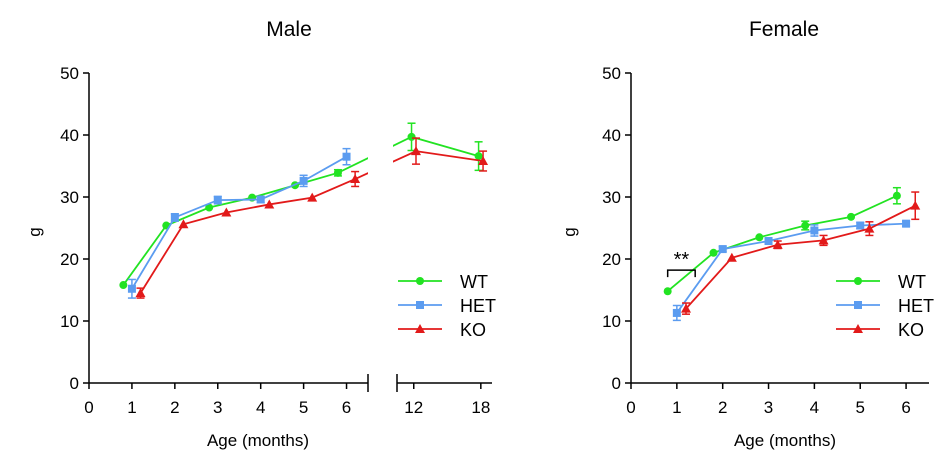 Image resolution: width=938 pixels, height=452 pixels. Describe the element at coordinates (420, 328) in the screenshot. I see `male-legend-marker-ko` at that location.